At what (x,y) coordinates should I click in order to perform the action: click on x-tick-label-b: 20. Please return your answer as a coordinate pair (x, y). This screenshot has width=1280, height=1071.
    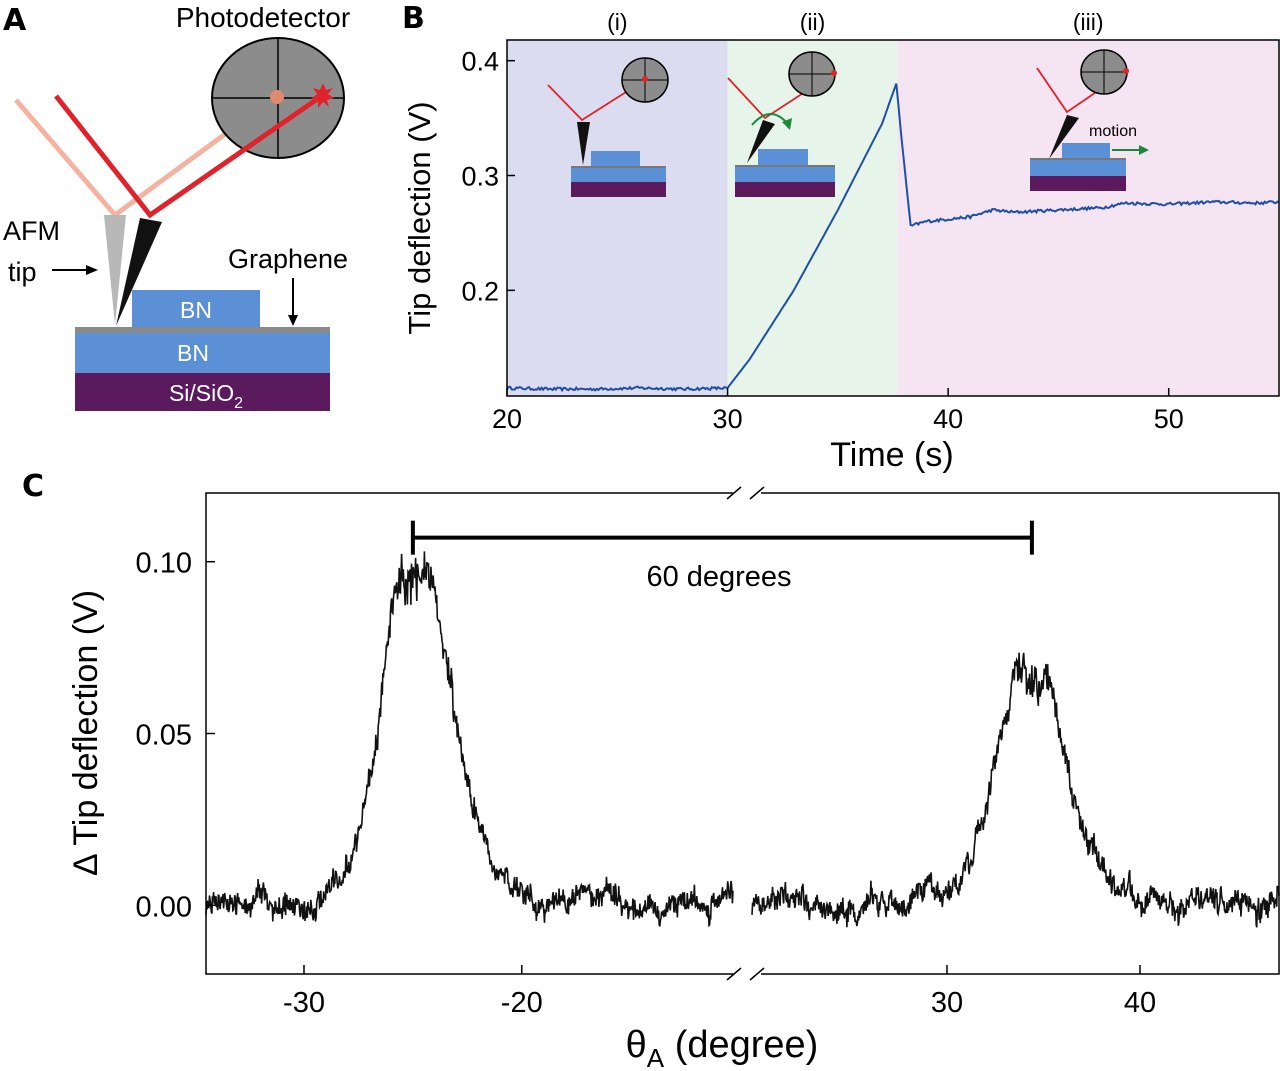
    Looking at the image, I should click on (507, 419).